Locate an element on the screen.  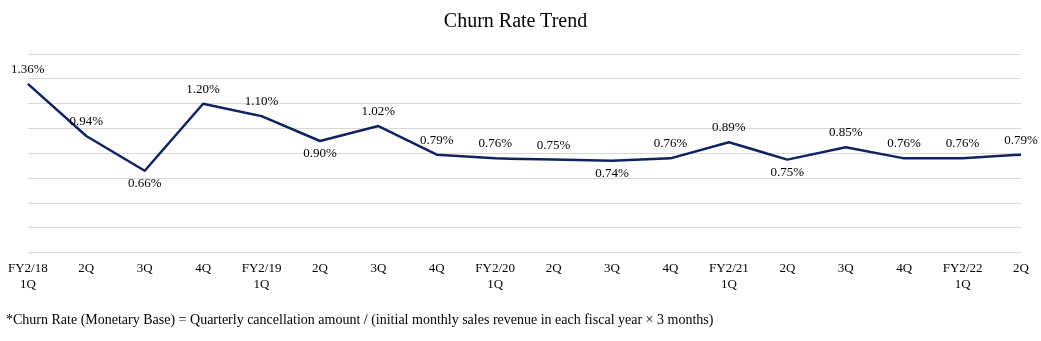
x-tick-label: FY2/21 1Q is located at coordinates (729, 275).